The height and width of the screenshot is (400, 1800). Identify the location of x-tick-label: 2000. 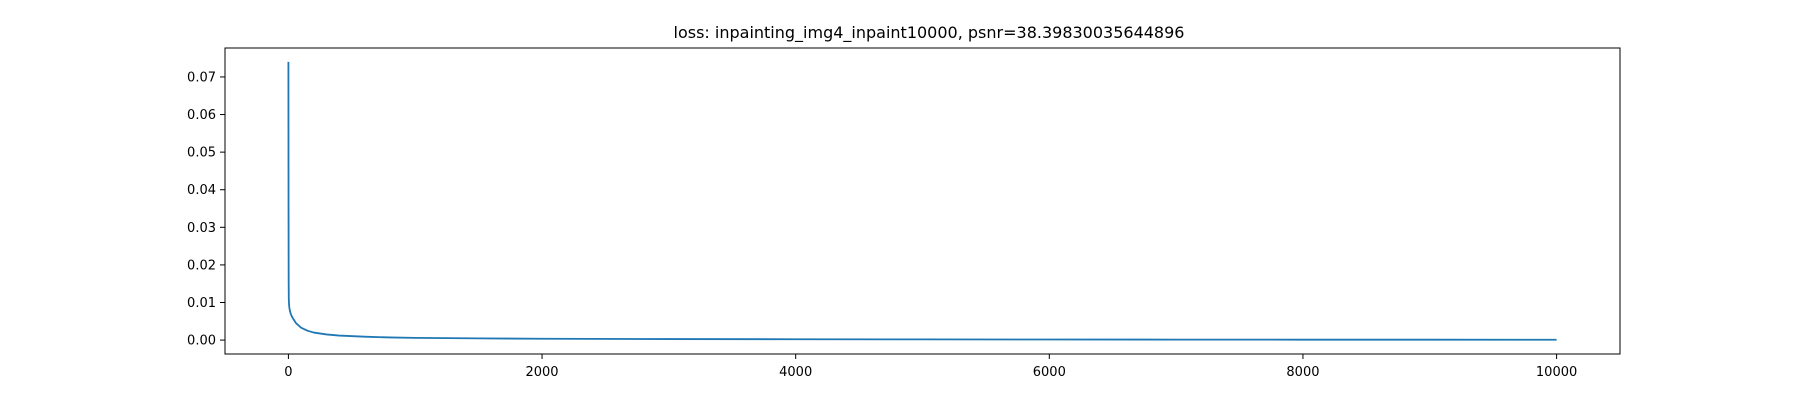
(541, 372).